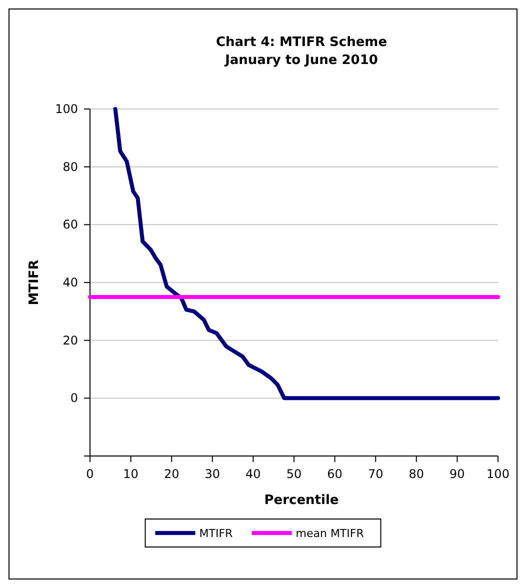 This screenshot has width=526, height=588. I want to click on x-axis-title: Percentile, so click(301, 500).